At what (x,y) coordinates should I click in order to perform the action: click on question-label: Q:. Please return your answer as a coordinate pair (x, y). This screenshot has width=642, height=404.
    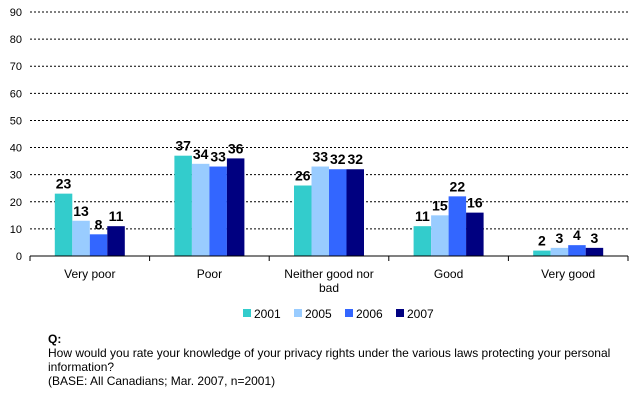
    Looking at the image, I should click on (55, 339).